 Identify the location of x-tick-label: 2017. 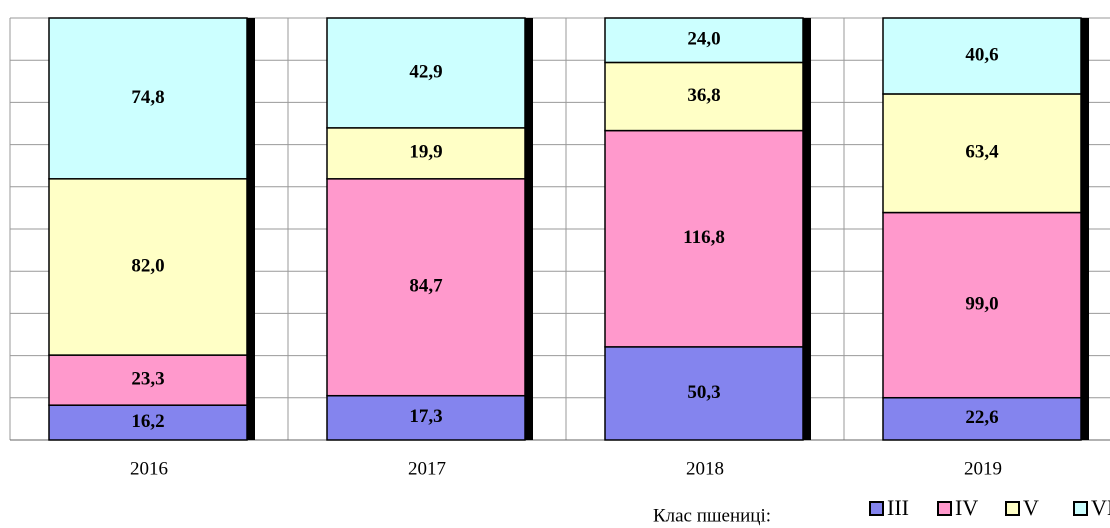
(427, 468).